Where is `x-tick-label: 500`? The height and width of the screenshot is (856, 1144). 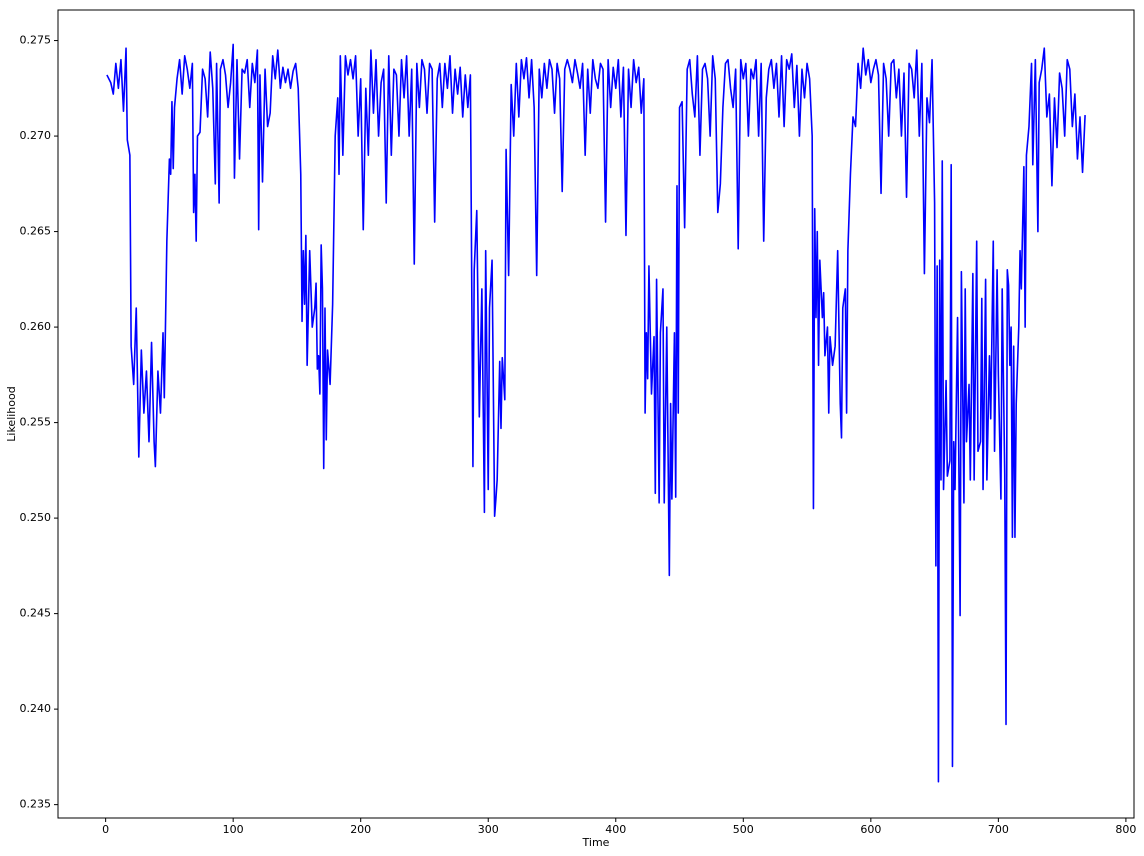 x-tick-label: 500 is located at coordinates (743, 829).